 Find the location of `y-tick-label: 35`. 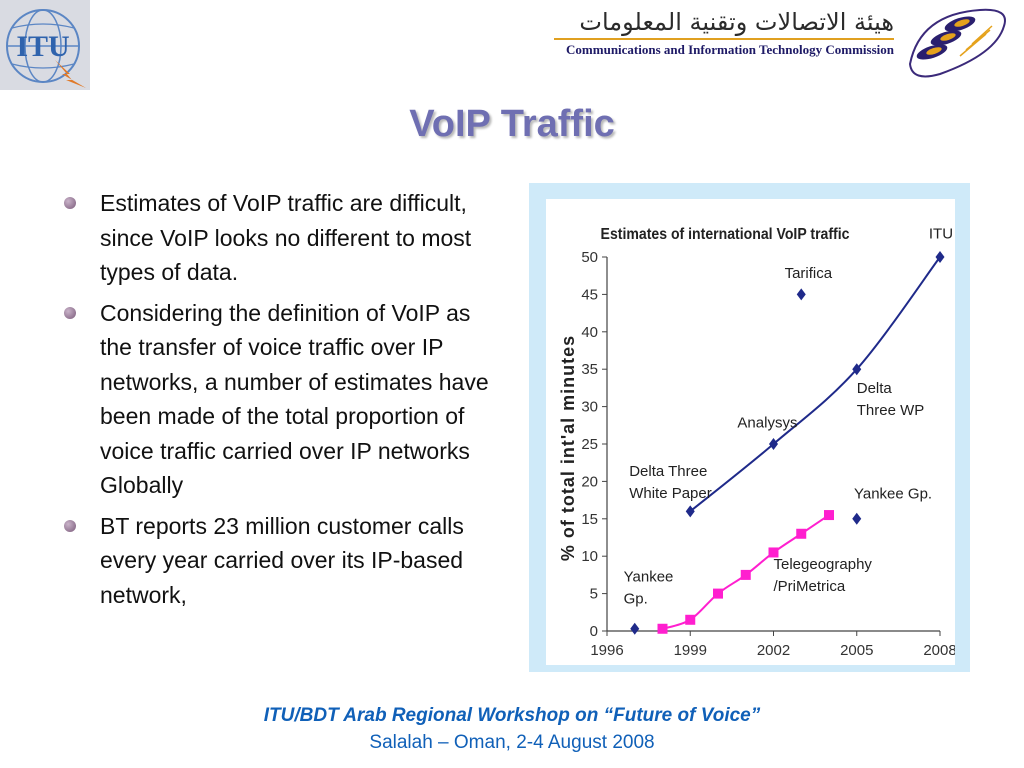

y-tick-label: 35 is located at coordinates (589, 369).